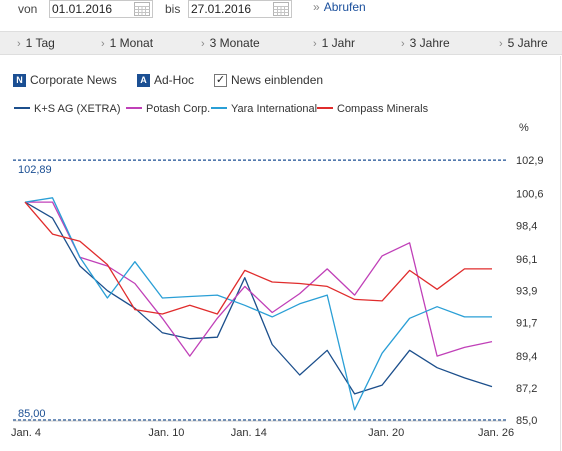 This screenshot has height=451, width=562. What do you see at coordinates (91, 9) in the screenshot?
I see `from-date-input` at bounding box center [91, 9].